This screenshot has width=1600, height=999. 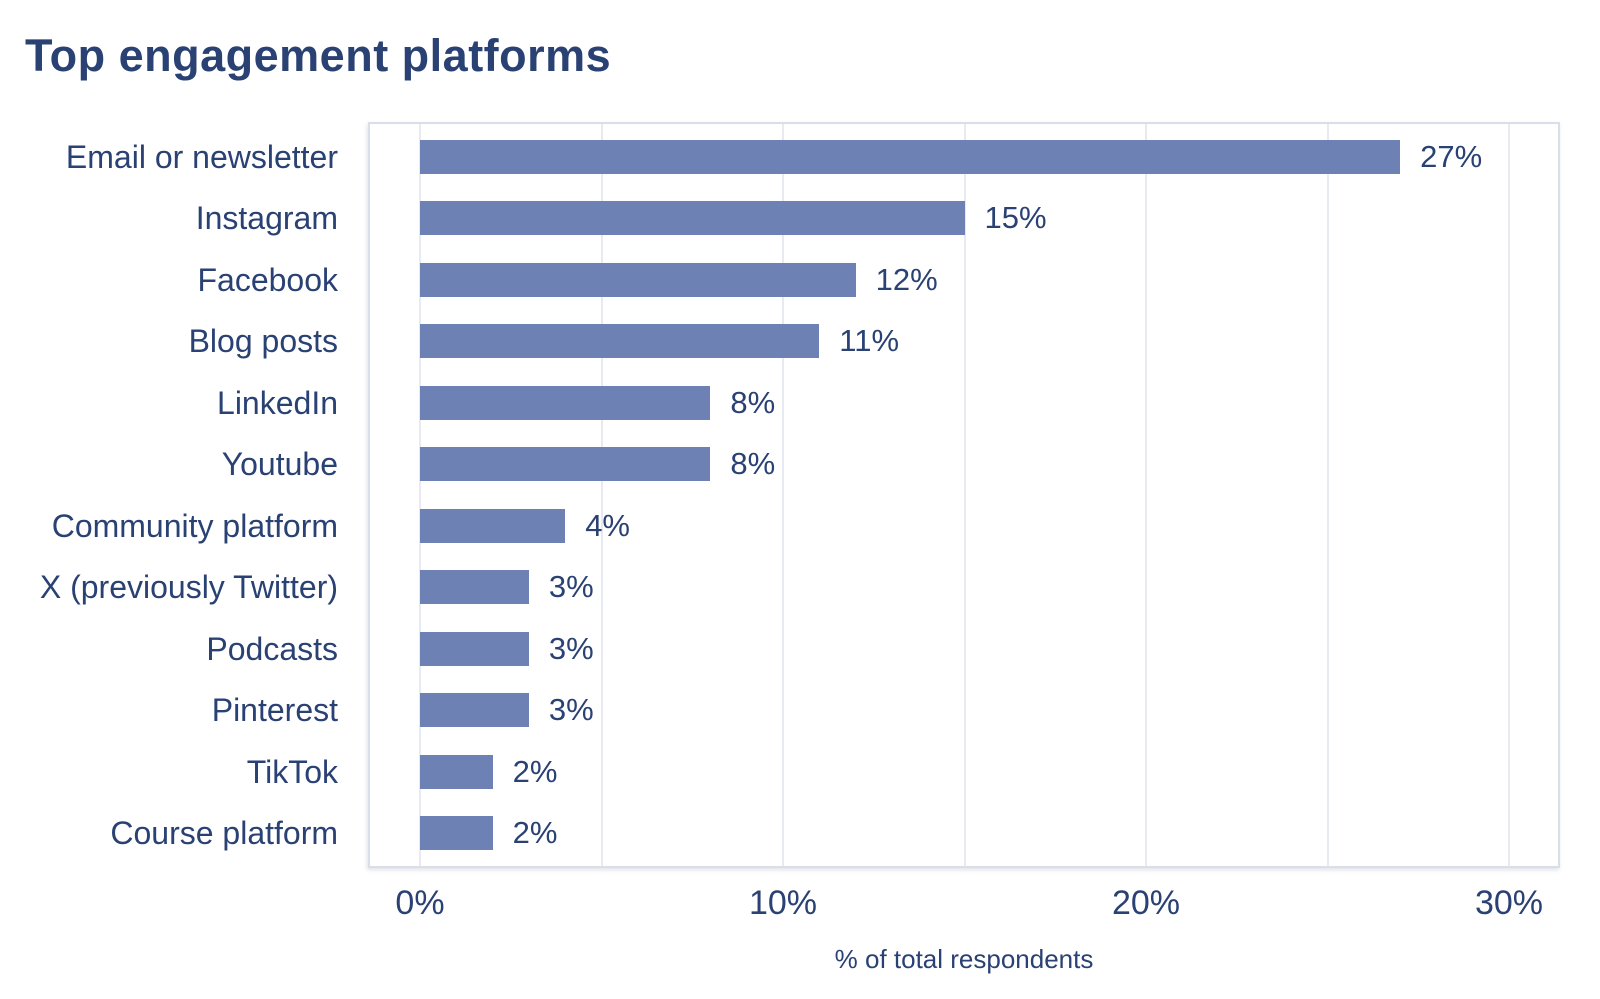 What do you see at coordinates (1451, 156) in the screenshot?
I see `value-label: 27%` at bounding box center [1451, 156].